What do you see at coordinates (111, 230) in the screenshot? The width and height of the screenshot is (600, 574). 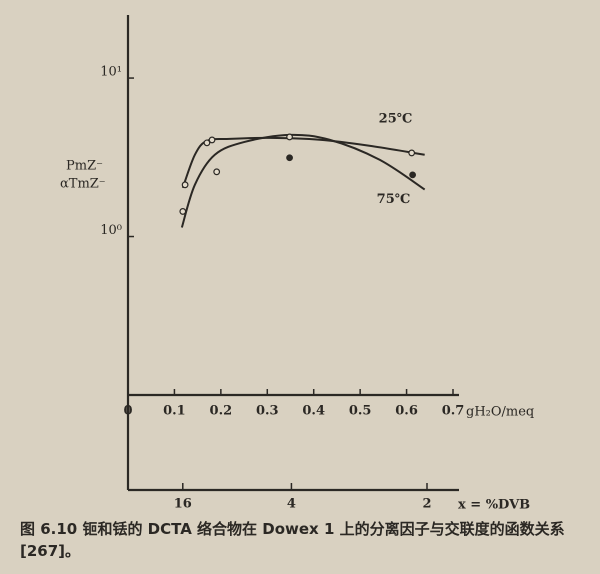 I see `y-tick-label: 10⁰` at bounding box center [111, 230].